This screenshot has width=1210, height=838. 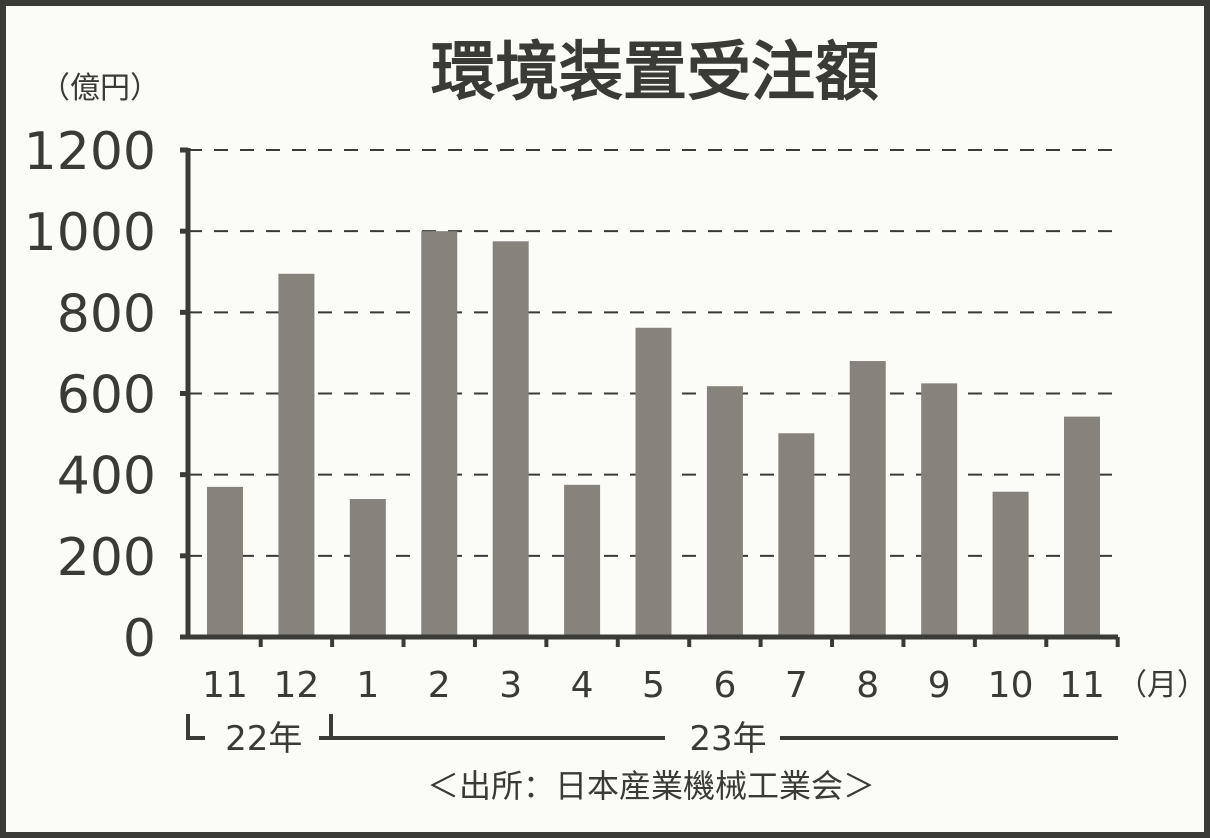 I want to click on x-axis-unit-label: （月）, so click(x=1162, y=685).